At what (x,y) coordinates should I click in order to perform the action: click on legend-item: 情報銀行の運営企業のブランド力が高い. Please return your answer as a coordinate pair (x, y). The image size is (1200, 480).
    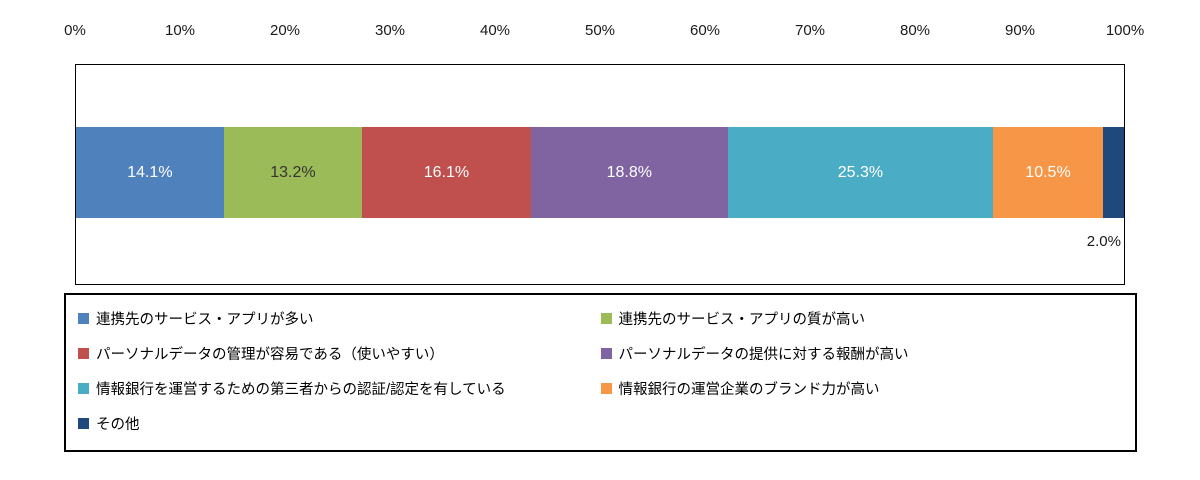
    Looking at the image, I should click on (862, 388).